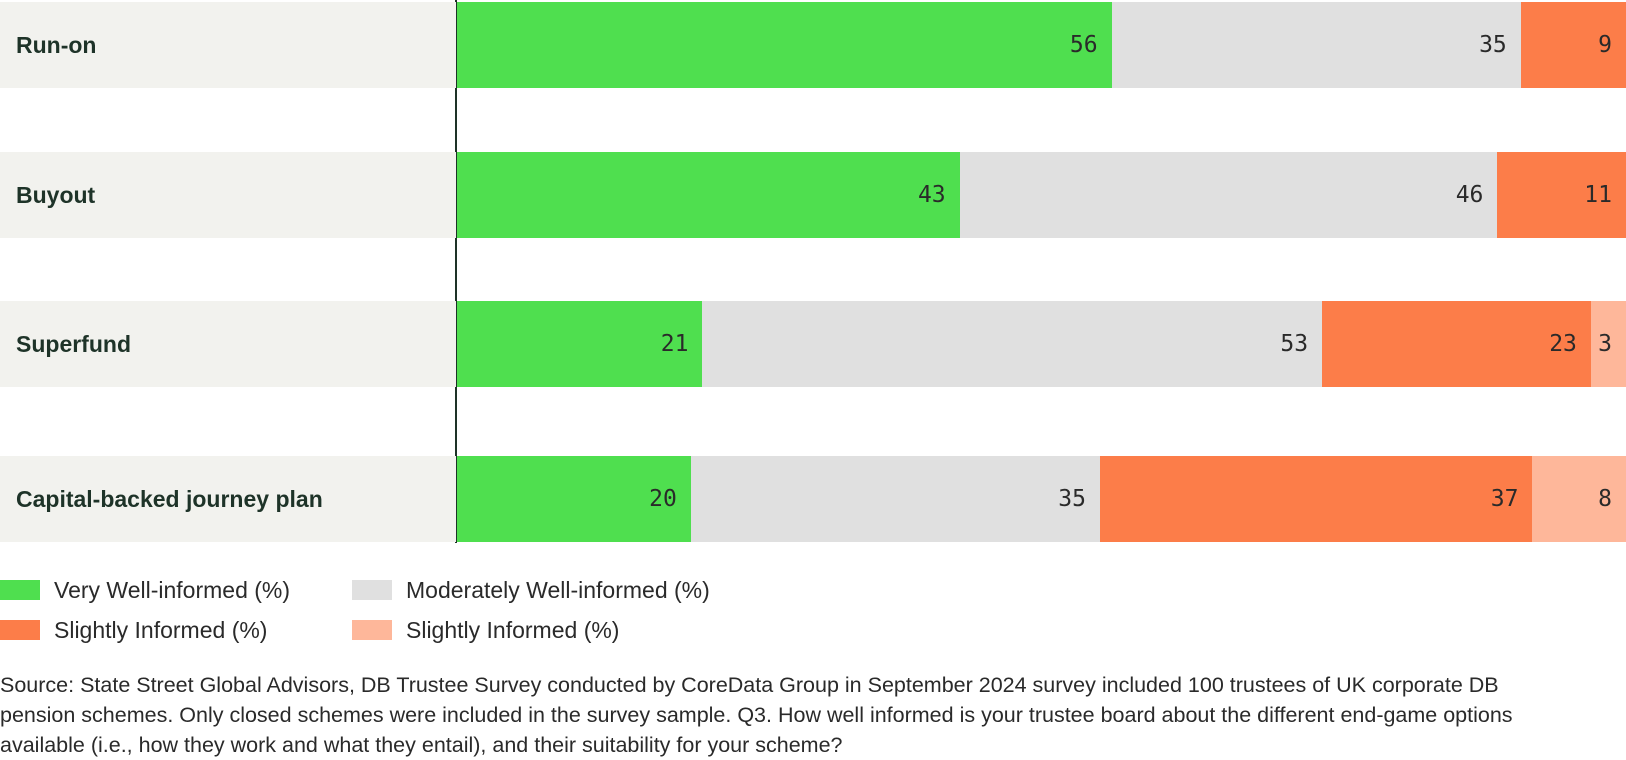 The height and width of the screenshot is (760, 1626). What do you see at coordinates (172, 589) in the screenshot?
I see `legend-label: Very Well-informed (%)` at bounding box center [172, 589].